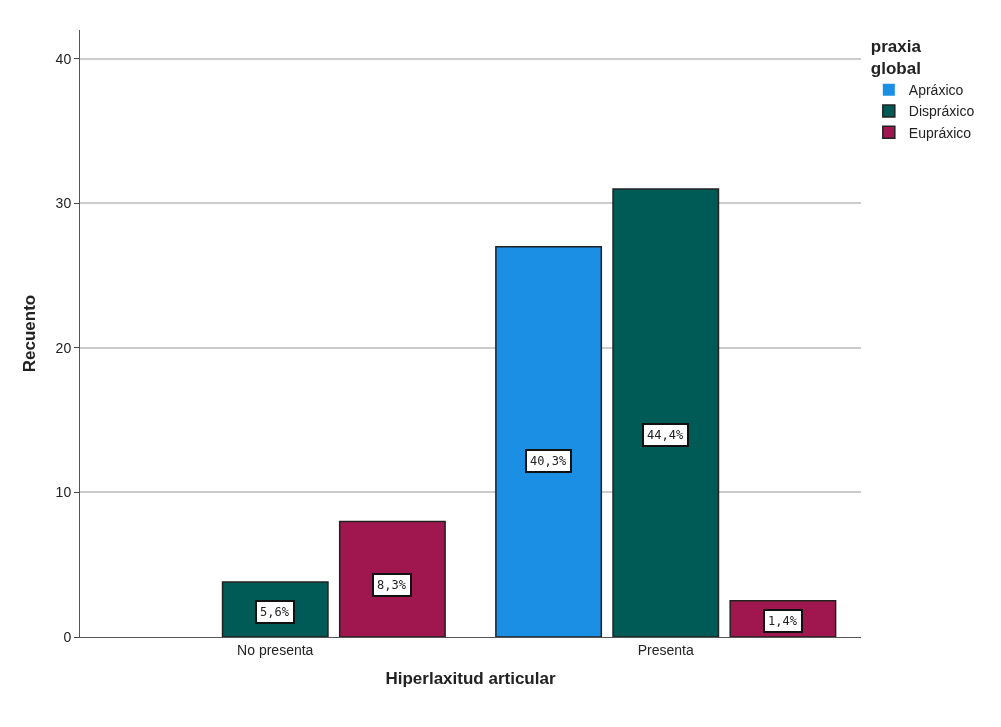 This screenshot has height=727, width=1001. What do you see at coordinates (470, 679) in the screenshot?
I see `x-axis-title: Hiperlaxitud articular` at bounding box center [470, 679].